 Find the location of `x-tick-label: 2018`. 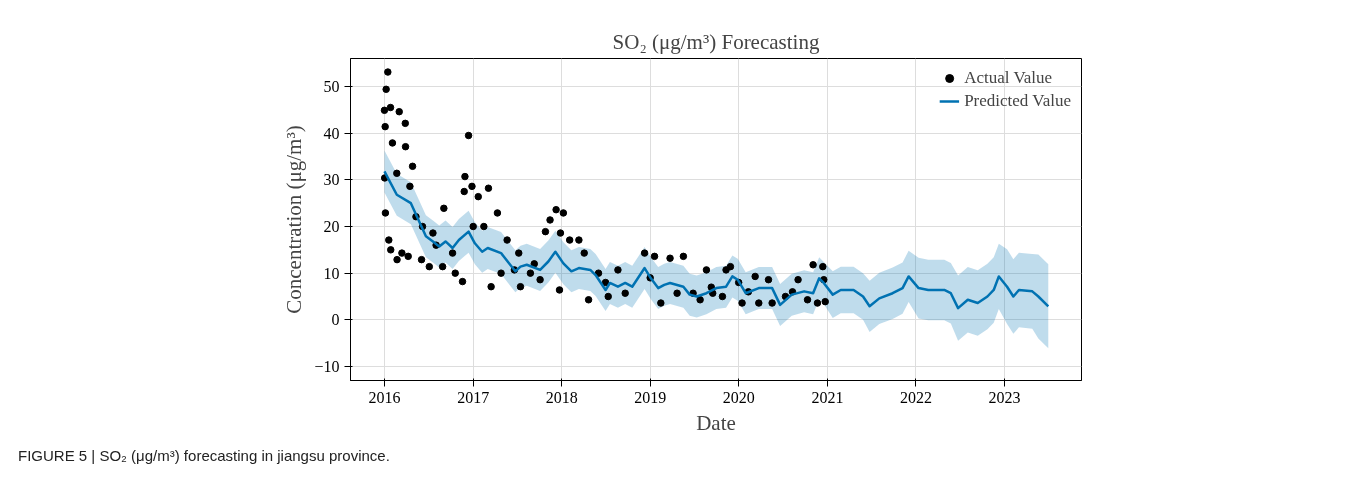

x-tick-label: 2018 is located at coordinates (561, 397).